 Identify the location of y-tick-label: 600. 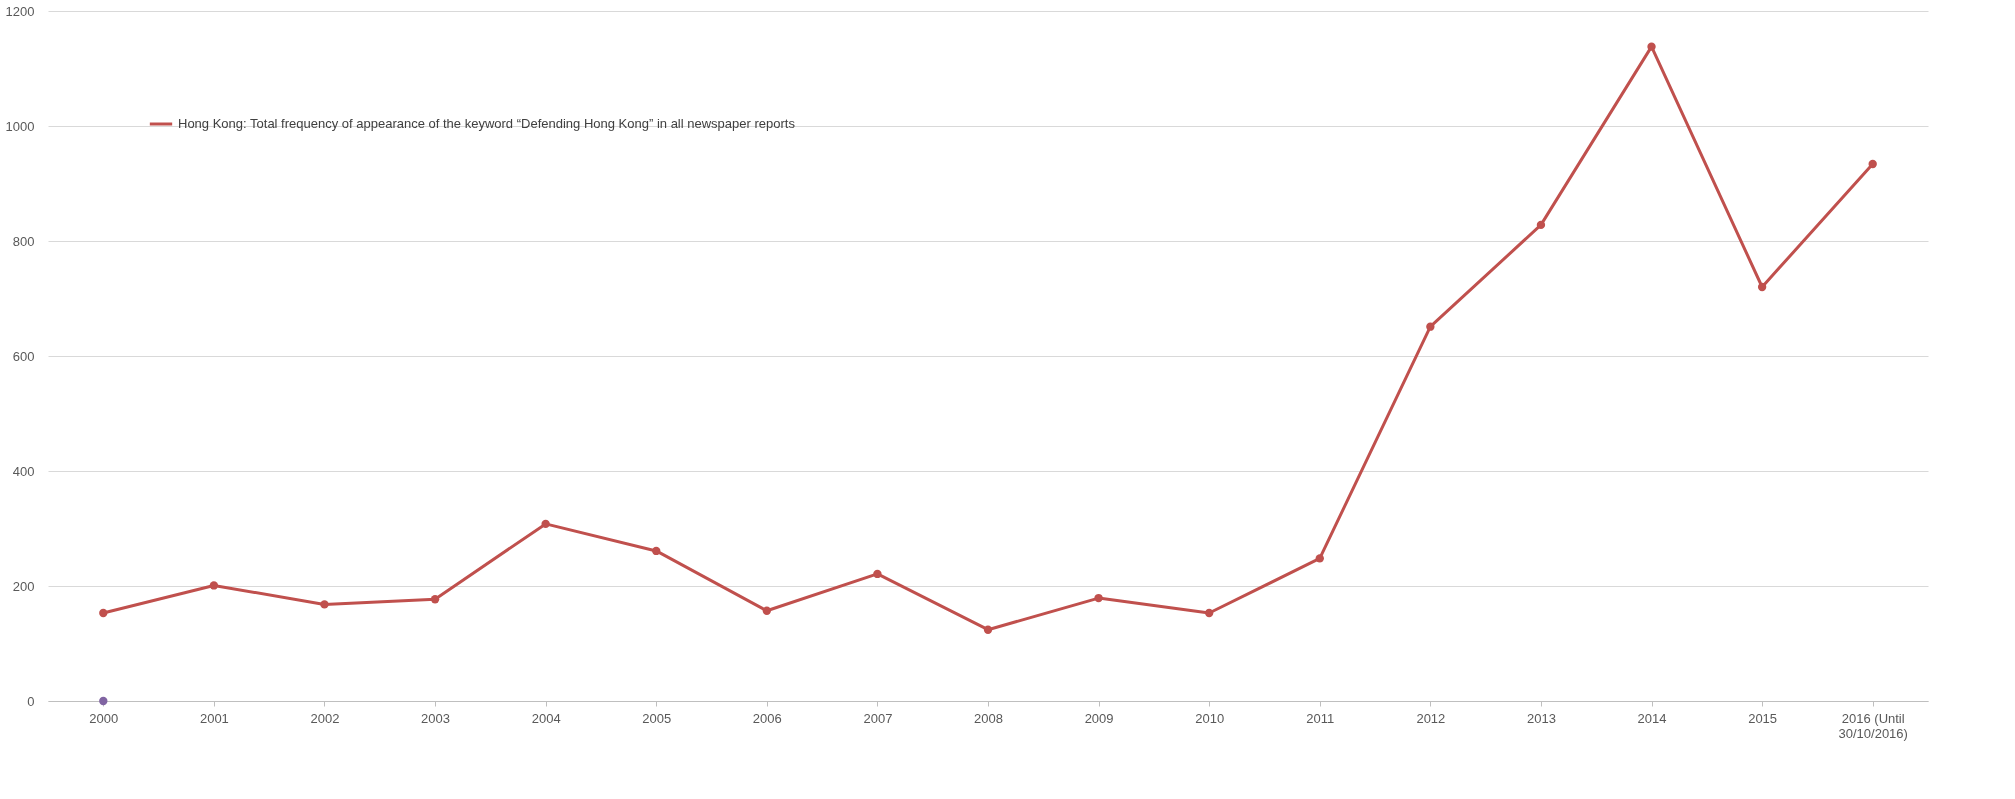
(23, 356).